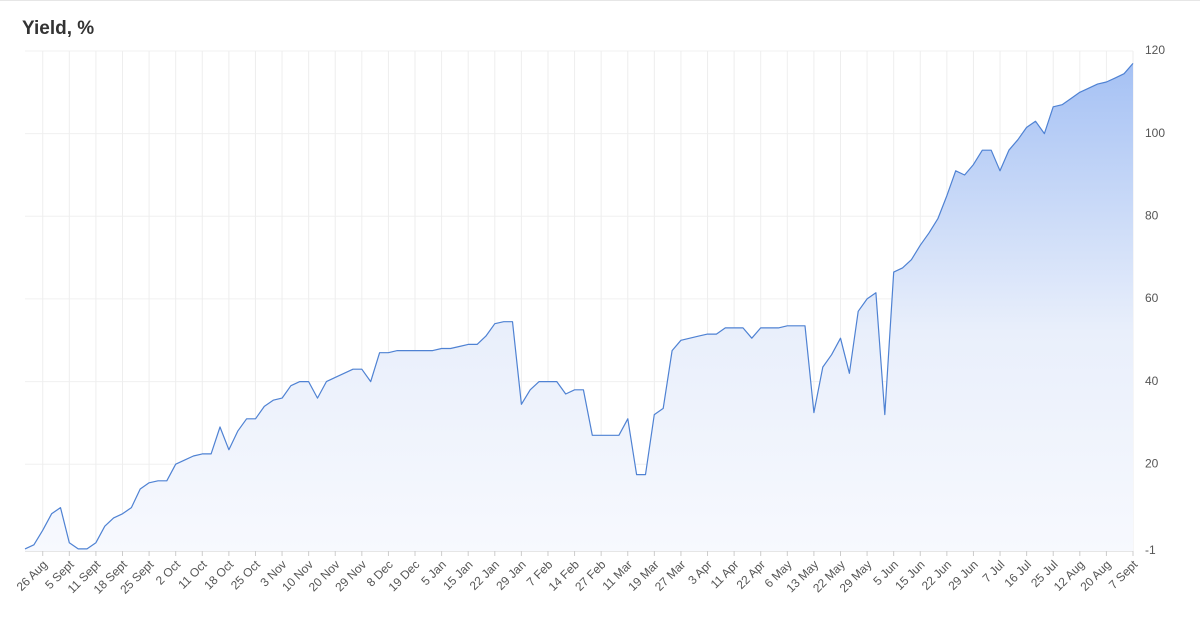 This screenshot has width=1200, height=634. What do you see at coordinates (1152, 215) in the screenshot?
I see `y-tick-label: 80` at bounding box center [1152, 215].